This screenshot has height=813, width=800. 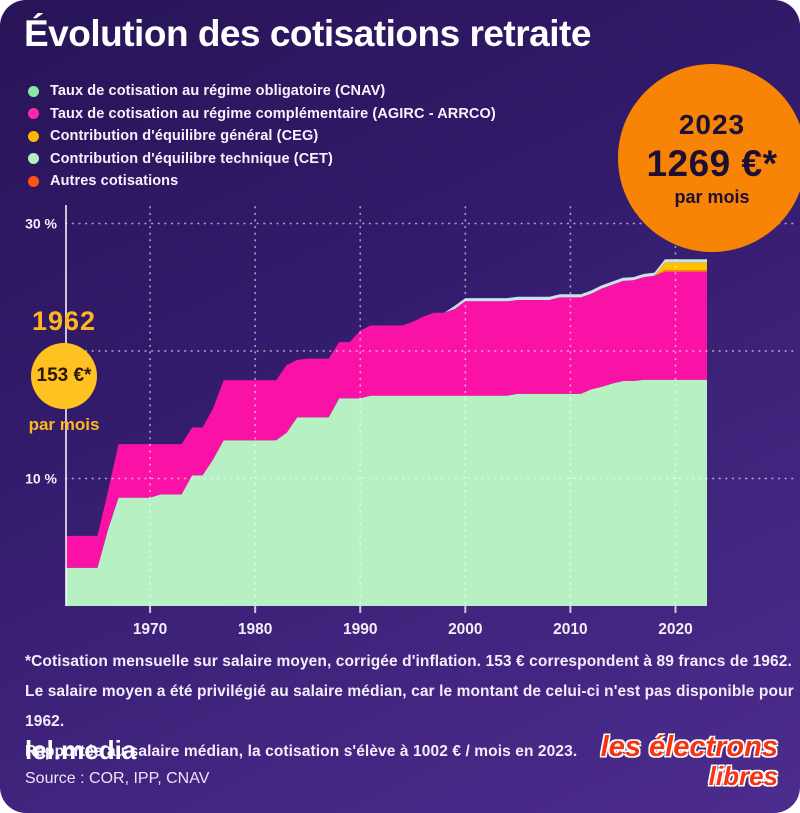 I want to click on badge-2023-period: par mois, so click(x=712, y=196).